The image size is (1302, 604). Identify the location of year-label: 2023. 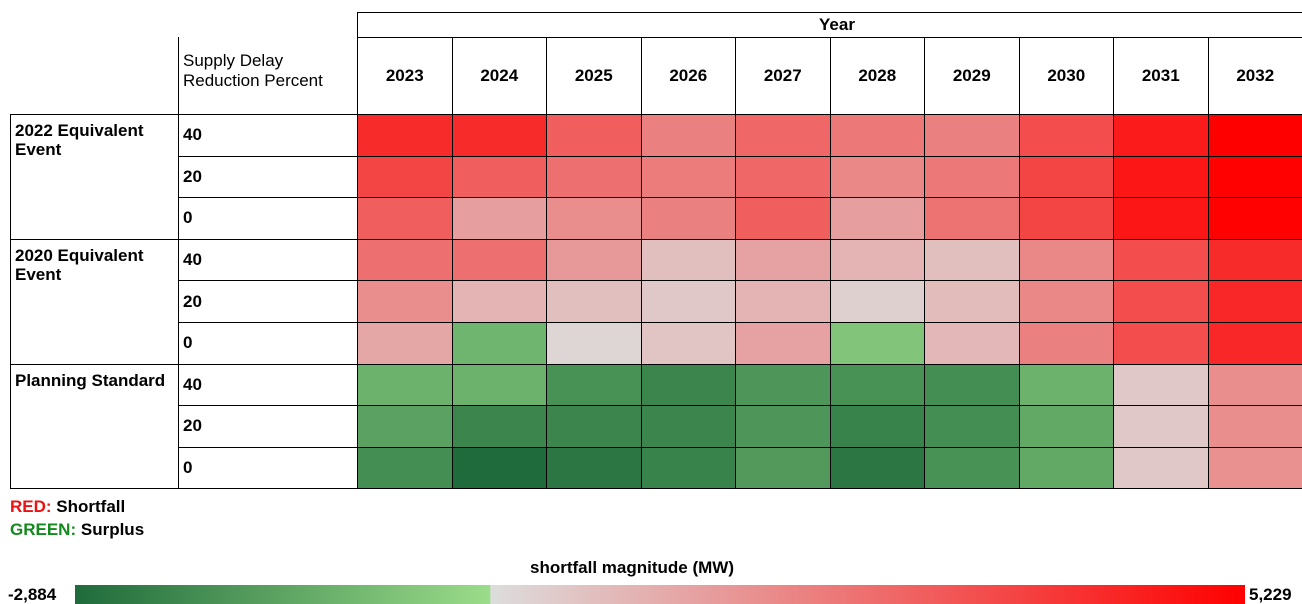
(405, 76).